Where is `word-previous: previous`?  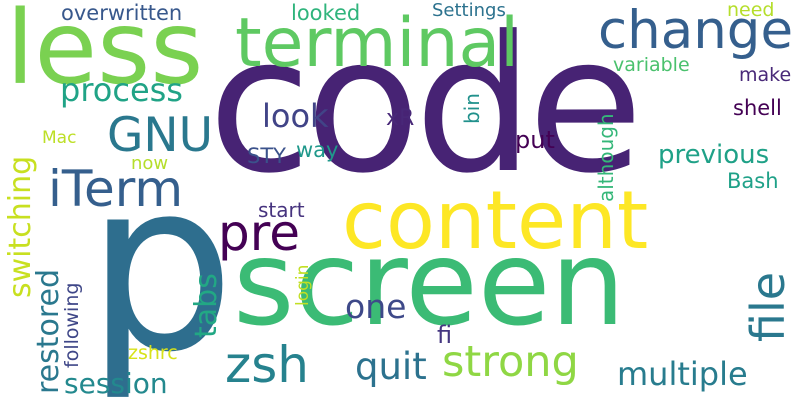 word-previous: previous is located at coordinates (714, 155).